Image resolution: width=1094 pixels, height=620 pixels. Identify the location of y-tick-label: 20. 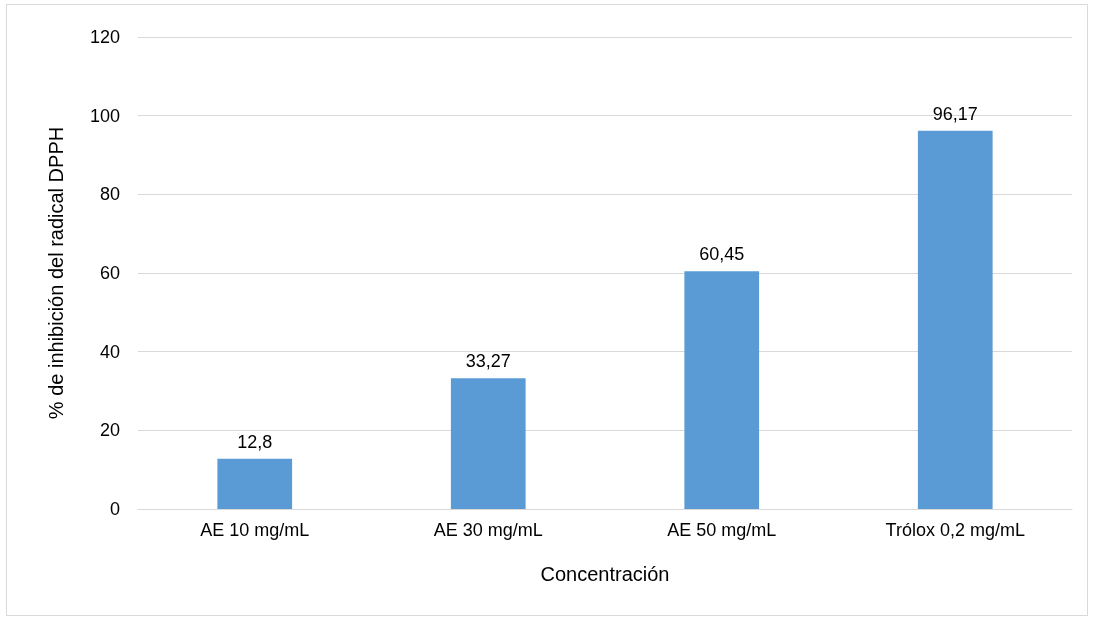
(109, 430).